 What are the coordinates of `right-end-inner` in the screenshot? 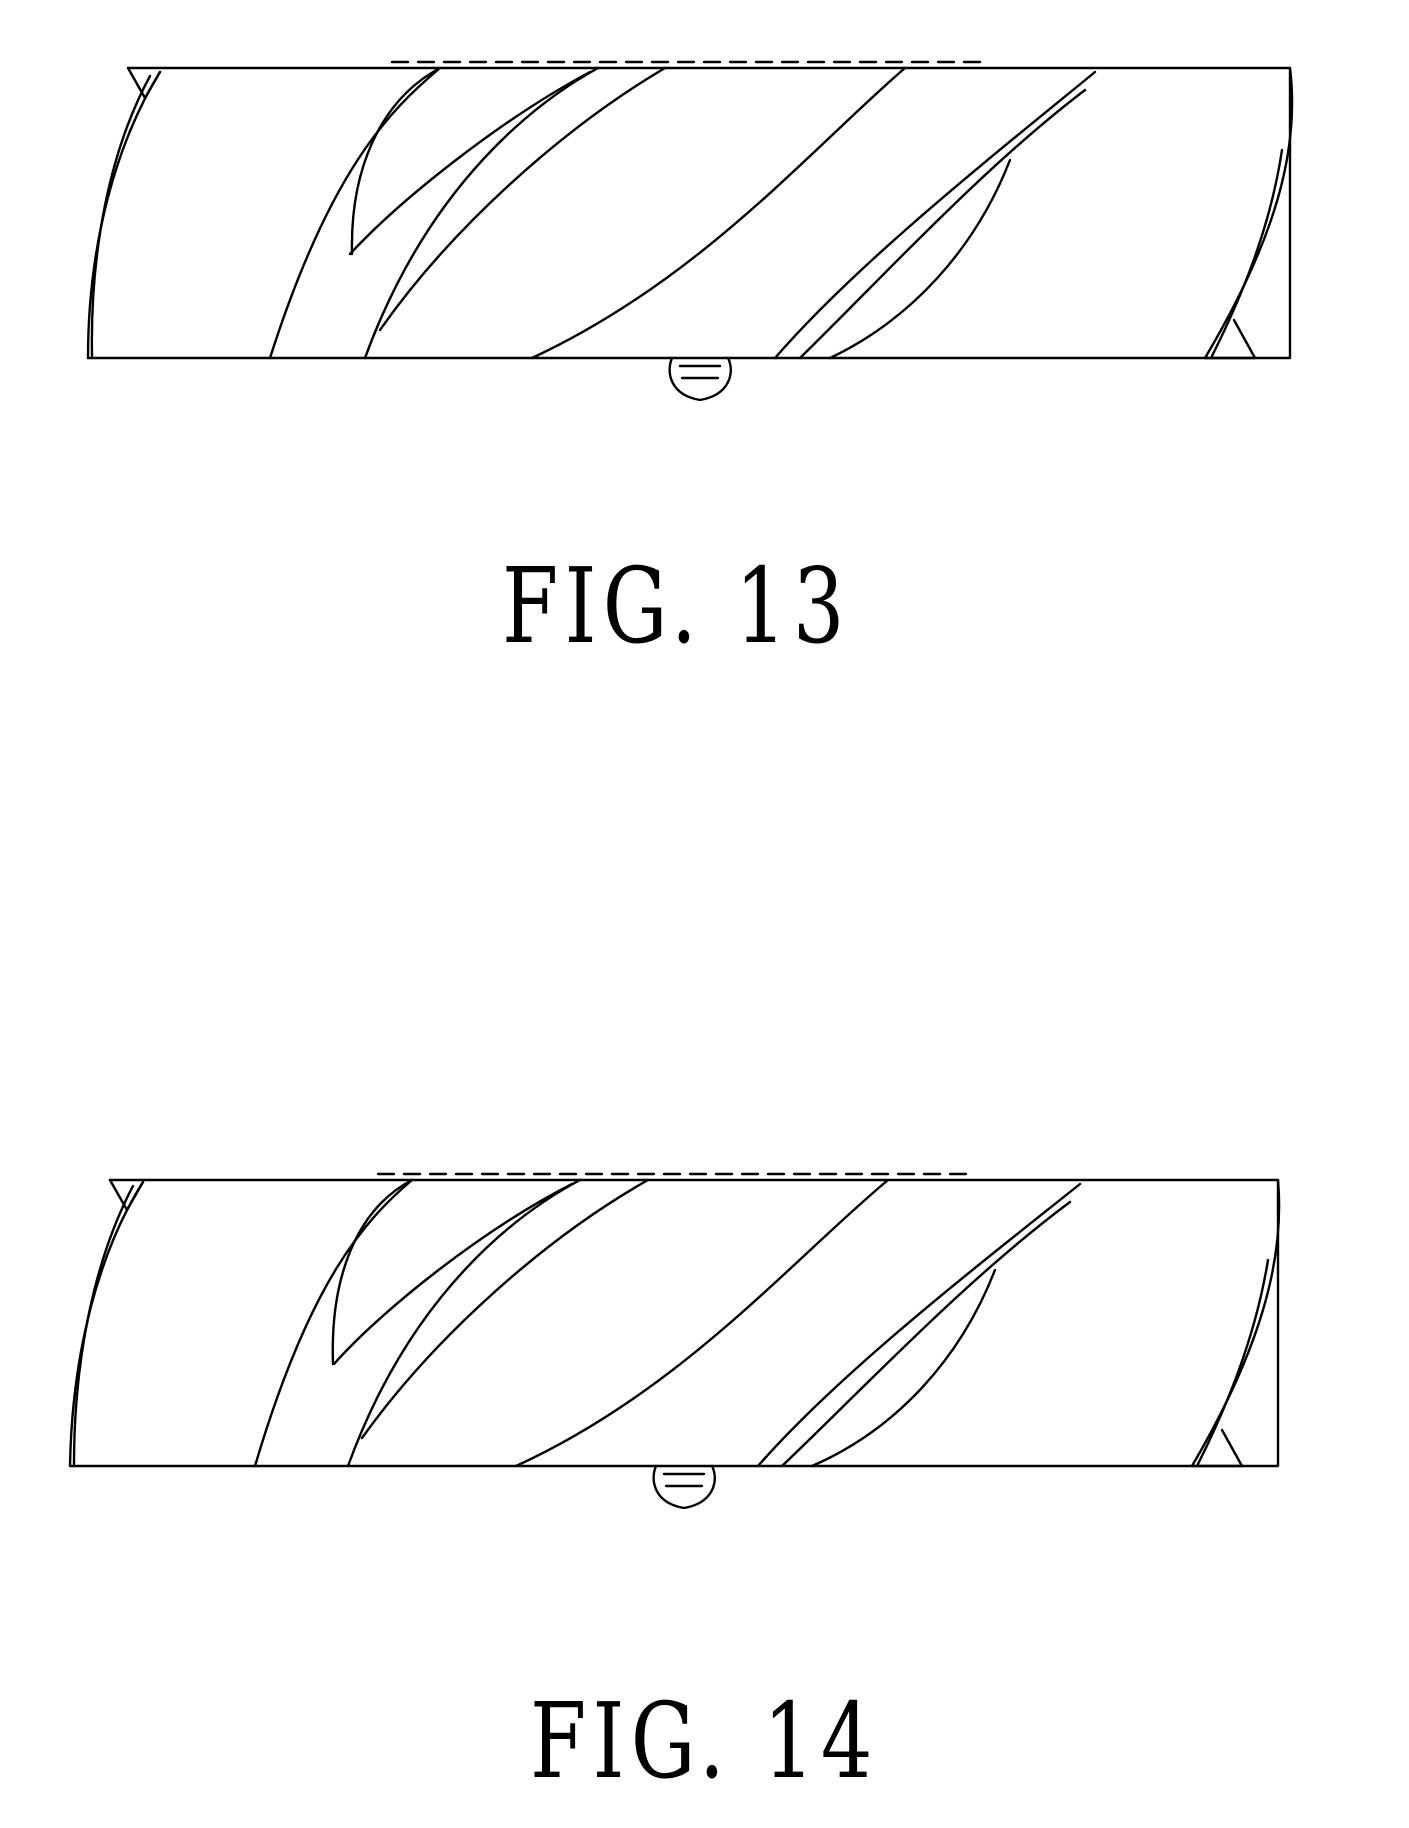 It's located at (1233, 1362).